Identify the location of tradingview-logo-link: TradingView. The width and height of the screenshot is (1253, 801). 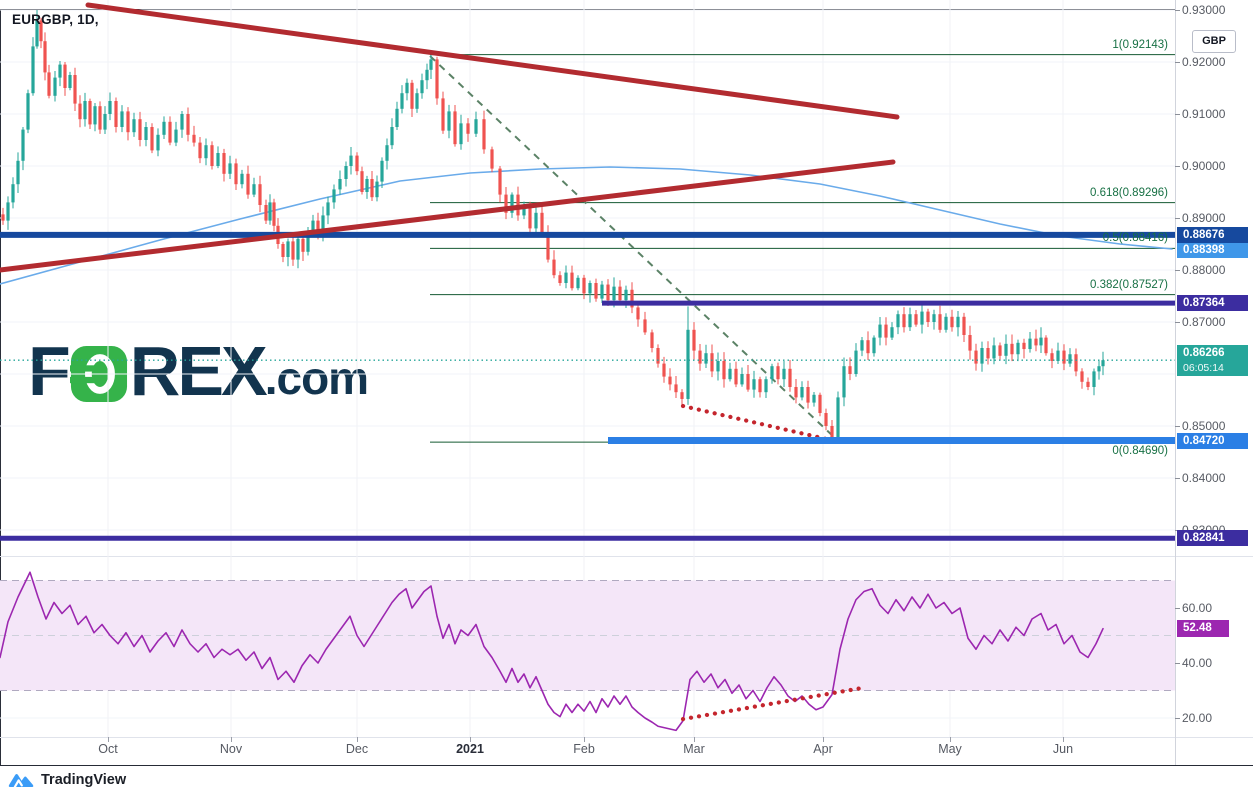
(67, 780).